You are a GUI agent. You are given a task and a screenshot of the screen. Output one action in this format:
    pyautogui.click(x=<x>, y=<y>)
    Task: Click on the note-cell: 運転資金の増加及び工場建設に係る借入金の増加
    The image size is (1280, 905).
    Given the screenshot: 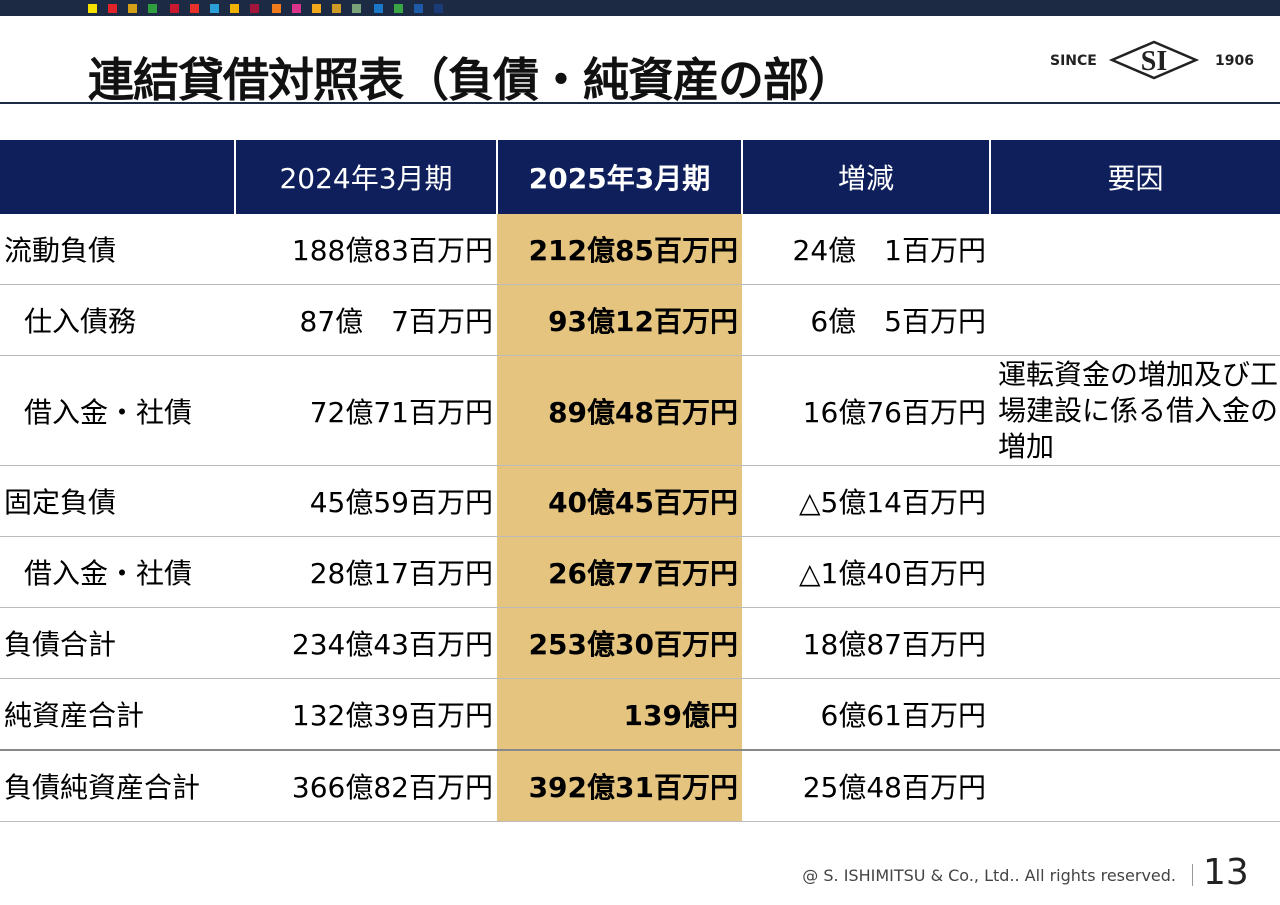 What is the action you would take?
    pyautogui.click(x=1135, y=410)
    